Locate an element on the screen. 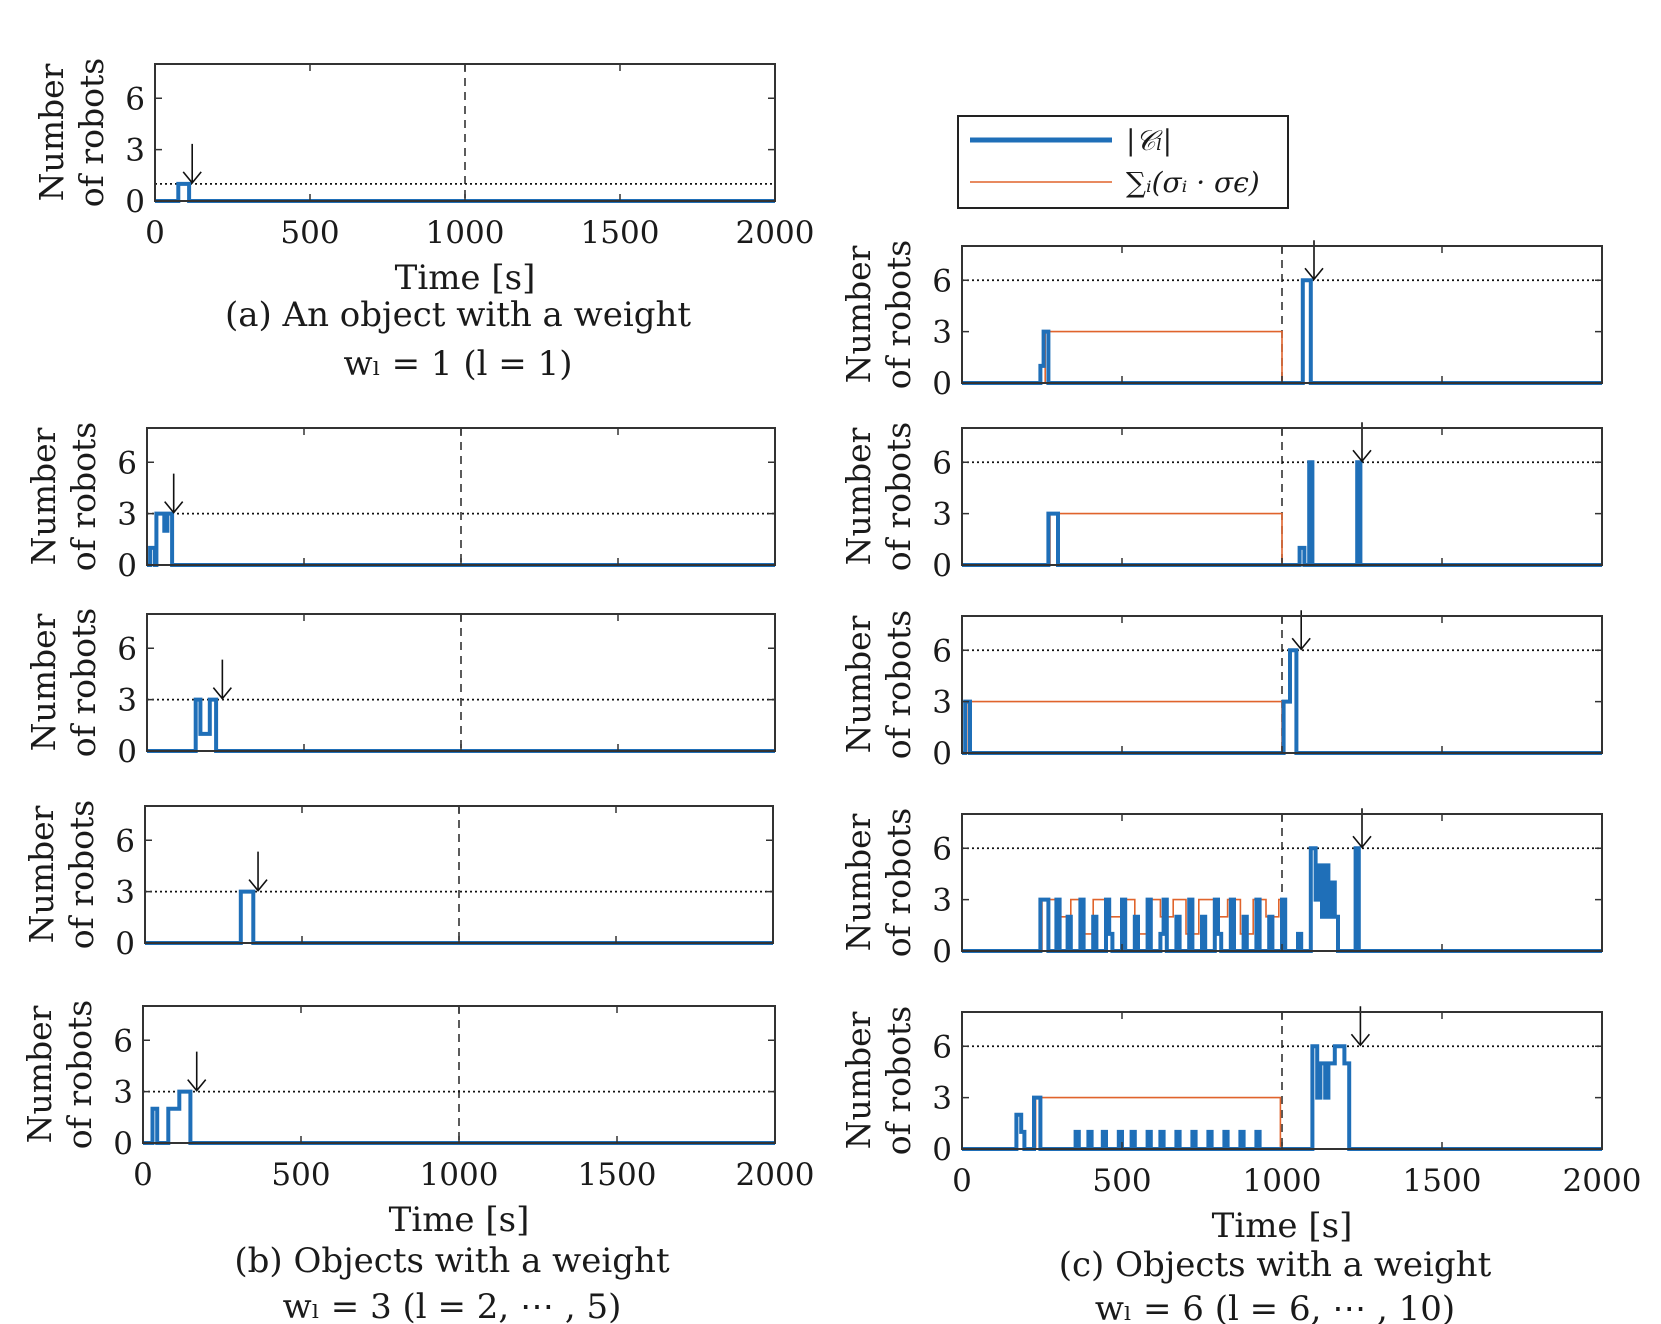 The height and width of the screenshot is (1324, 1661). panel-c4: 0 3 6 Number of robots is located at coordinates (1221, 889).